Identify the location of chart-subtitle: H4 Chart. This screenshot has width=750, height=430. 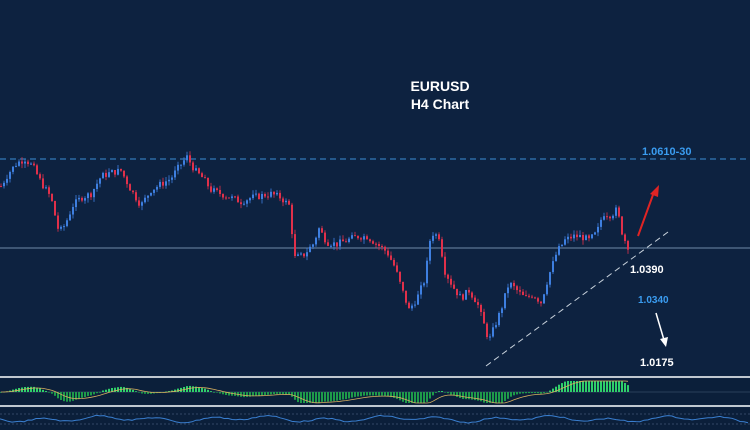
(440, 104).